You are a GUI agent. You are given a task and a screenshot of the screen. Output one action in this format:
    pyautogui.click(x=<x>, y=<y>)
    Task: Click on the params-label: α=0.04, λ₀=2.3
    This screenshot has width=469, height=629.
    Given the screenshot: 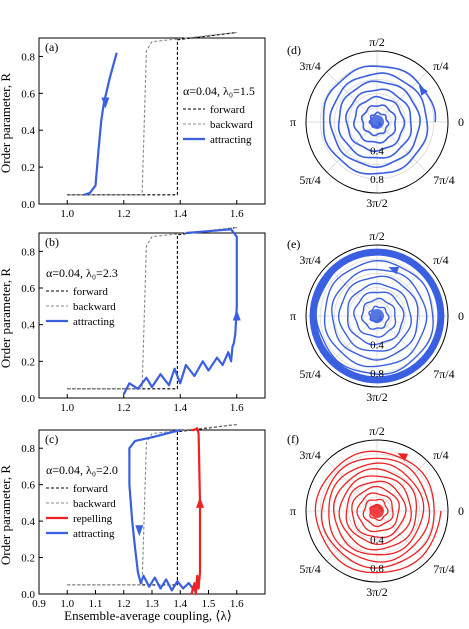 What is the action you would take?
    pyautogui.click(x=82, y=273)
    